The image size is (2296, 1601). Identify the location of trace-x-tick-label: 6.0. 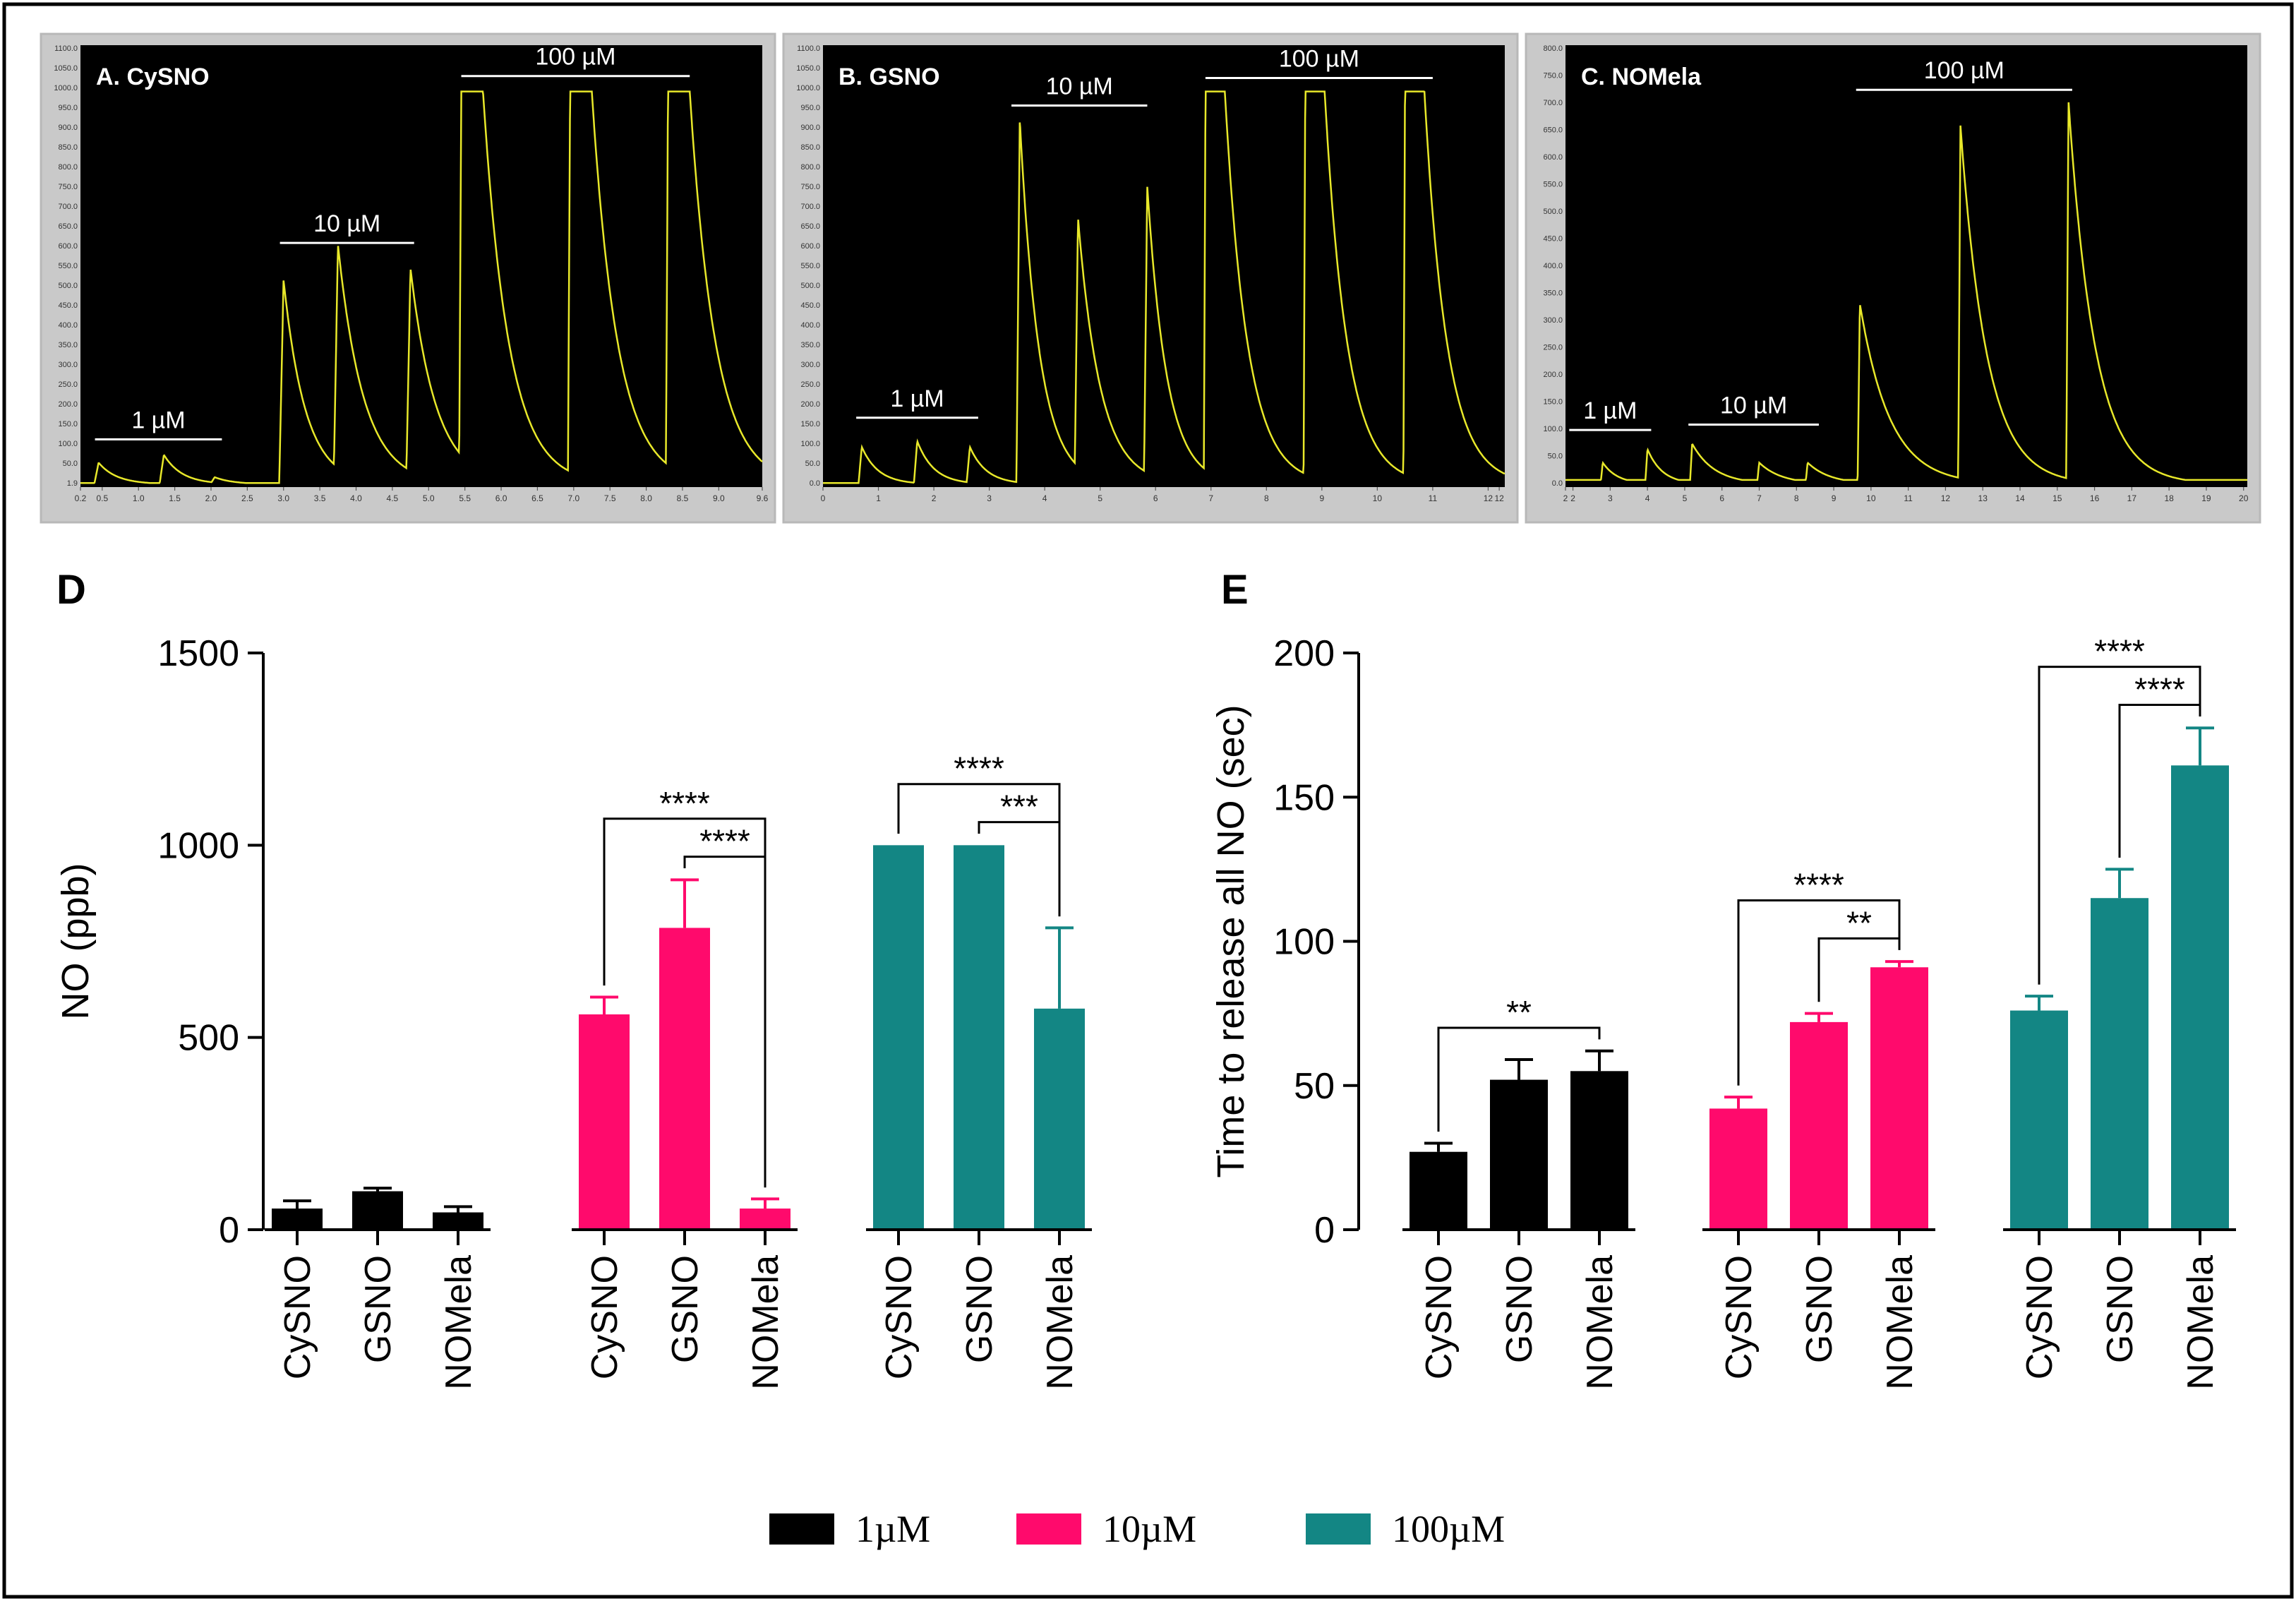
(501, 498).